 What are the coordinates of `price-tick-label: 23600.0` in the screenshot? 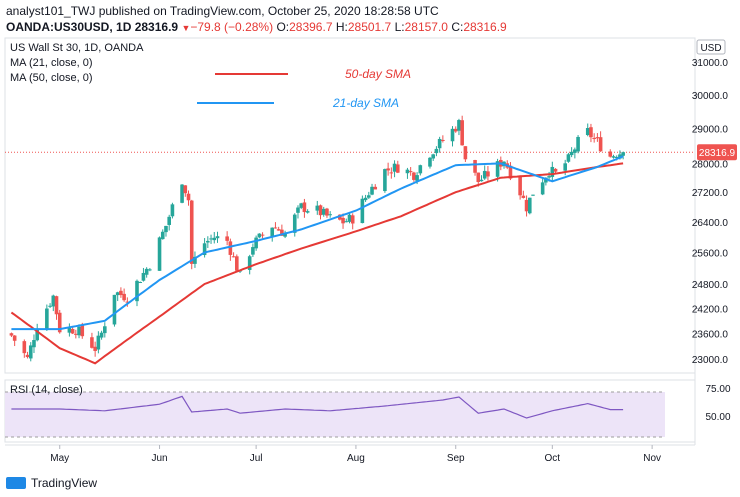 It's located at (710, 334).